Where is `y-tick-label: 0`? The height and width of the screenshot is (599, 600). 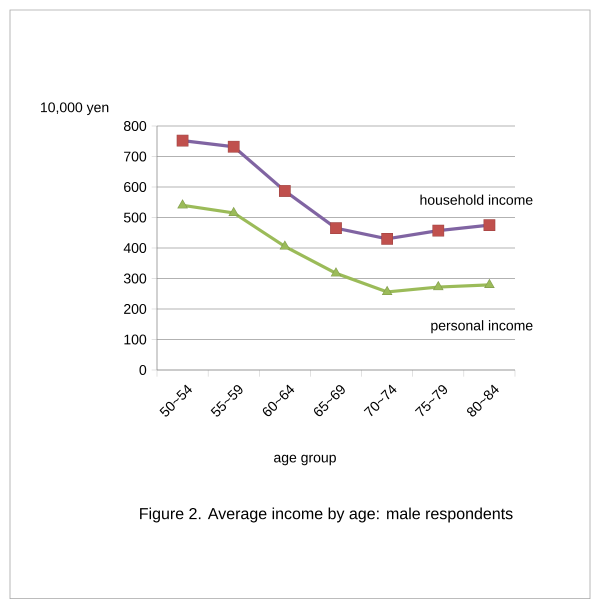
y-tick-label: 0 is located at coordinates (142, 370).